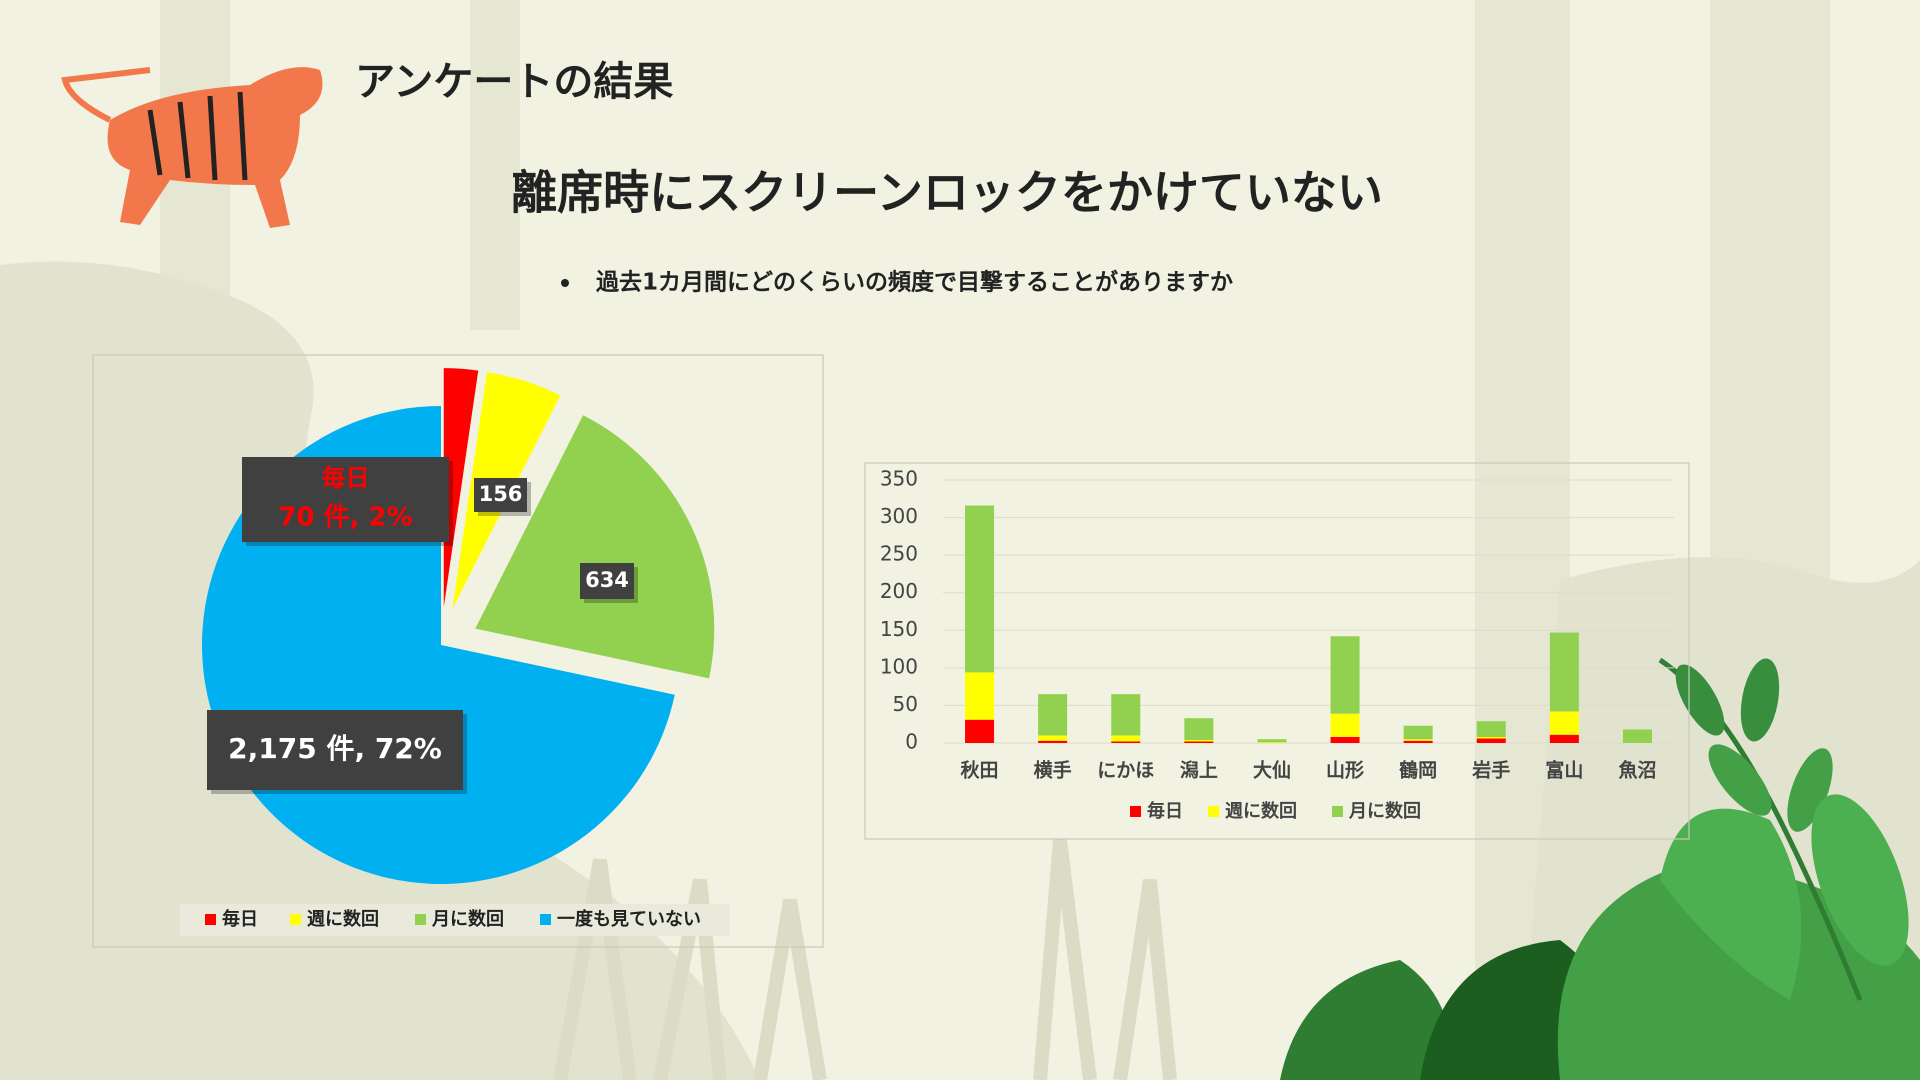 The height and width of the screenshot is (1080, 1920). Describe the element at coordinates (1637, 770) in the screenshot. I see `x-tick-label: 魚沼` at that location.